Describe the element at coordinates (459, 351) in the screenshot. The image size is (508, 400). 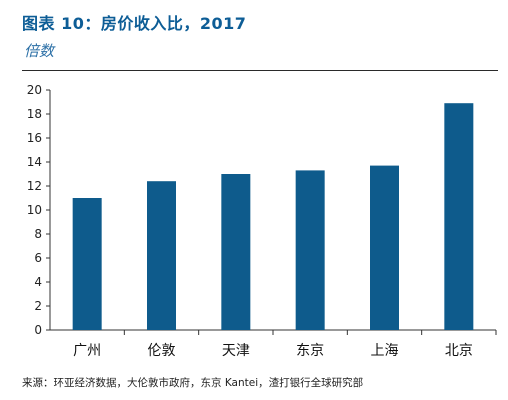
I see `x-tick-label: 北京` at that location.